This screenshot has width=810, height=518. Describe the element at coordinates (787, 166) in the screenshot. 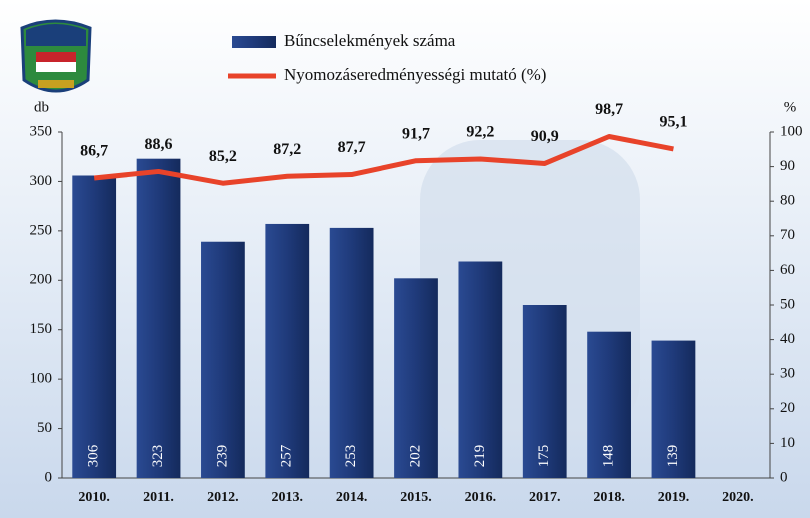

I see `y2-tick-label: 90` at that location.